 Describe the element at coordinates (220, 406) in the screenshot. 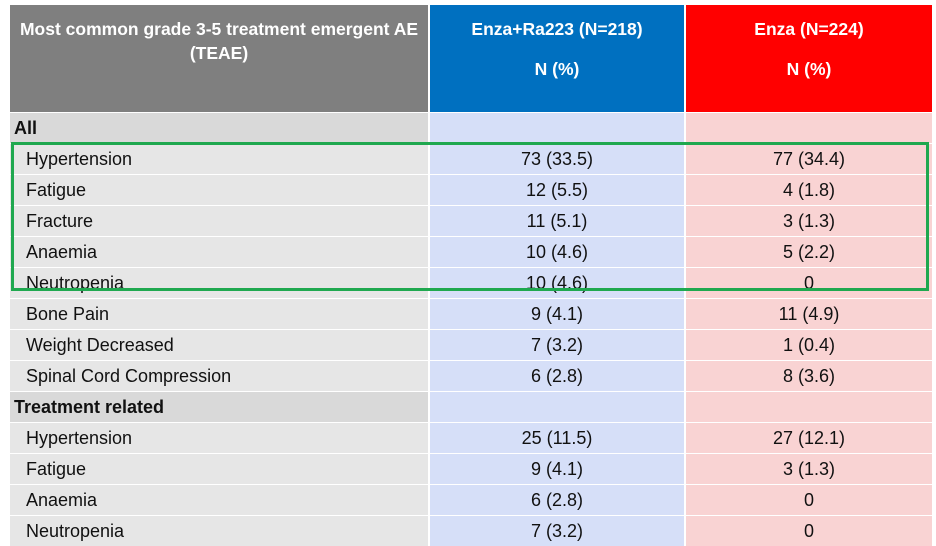

I see `row-label: Treatment related` at that location.